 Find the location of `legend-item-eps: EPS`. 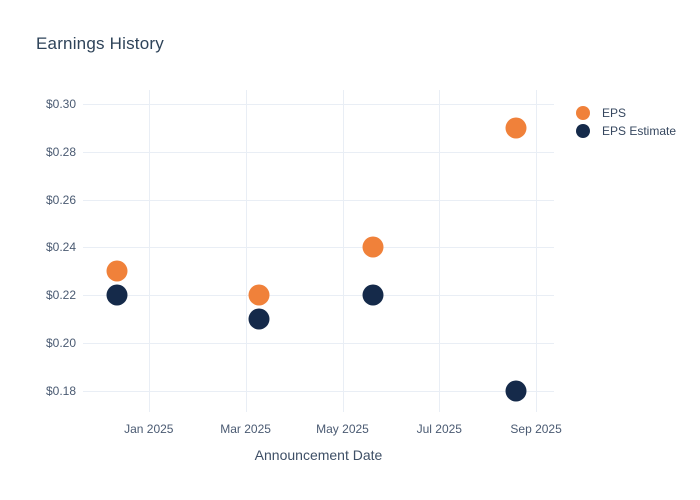

legend-item-eps: EPS is located at coordinates (626, 113).